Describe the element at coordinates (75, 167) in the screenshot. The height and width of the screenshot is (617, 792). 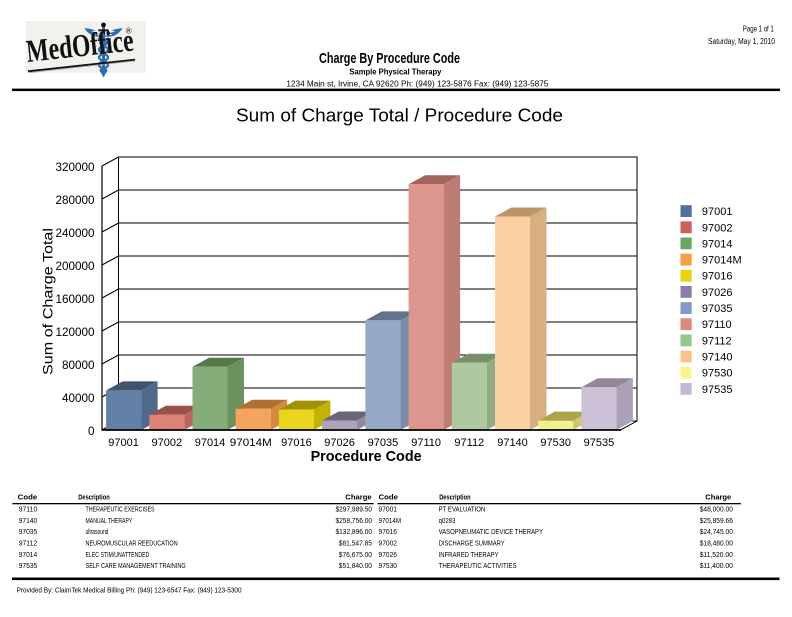
I see `svg-text: 320000` at that location.